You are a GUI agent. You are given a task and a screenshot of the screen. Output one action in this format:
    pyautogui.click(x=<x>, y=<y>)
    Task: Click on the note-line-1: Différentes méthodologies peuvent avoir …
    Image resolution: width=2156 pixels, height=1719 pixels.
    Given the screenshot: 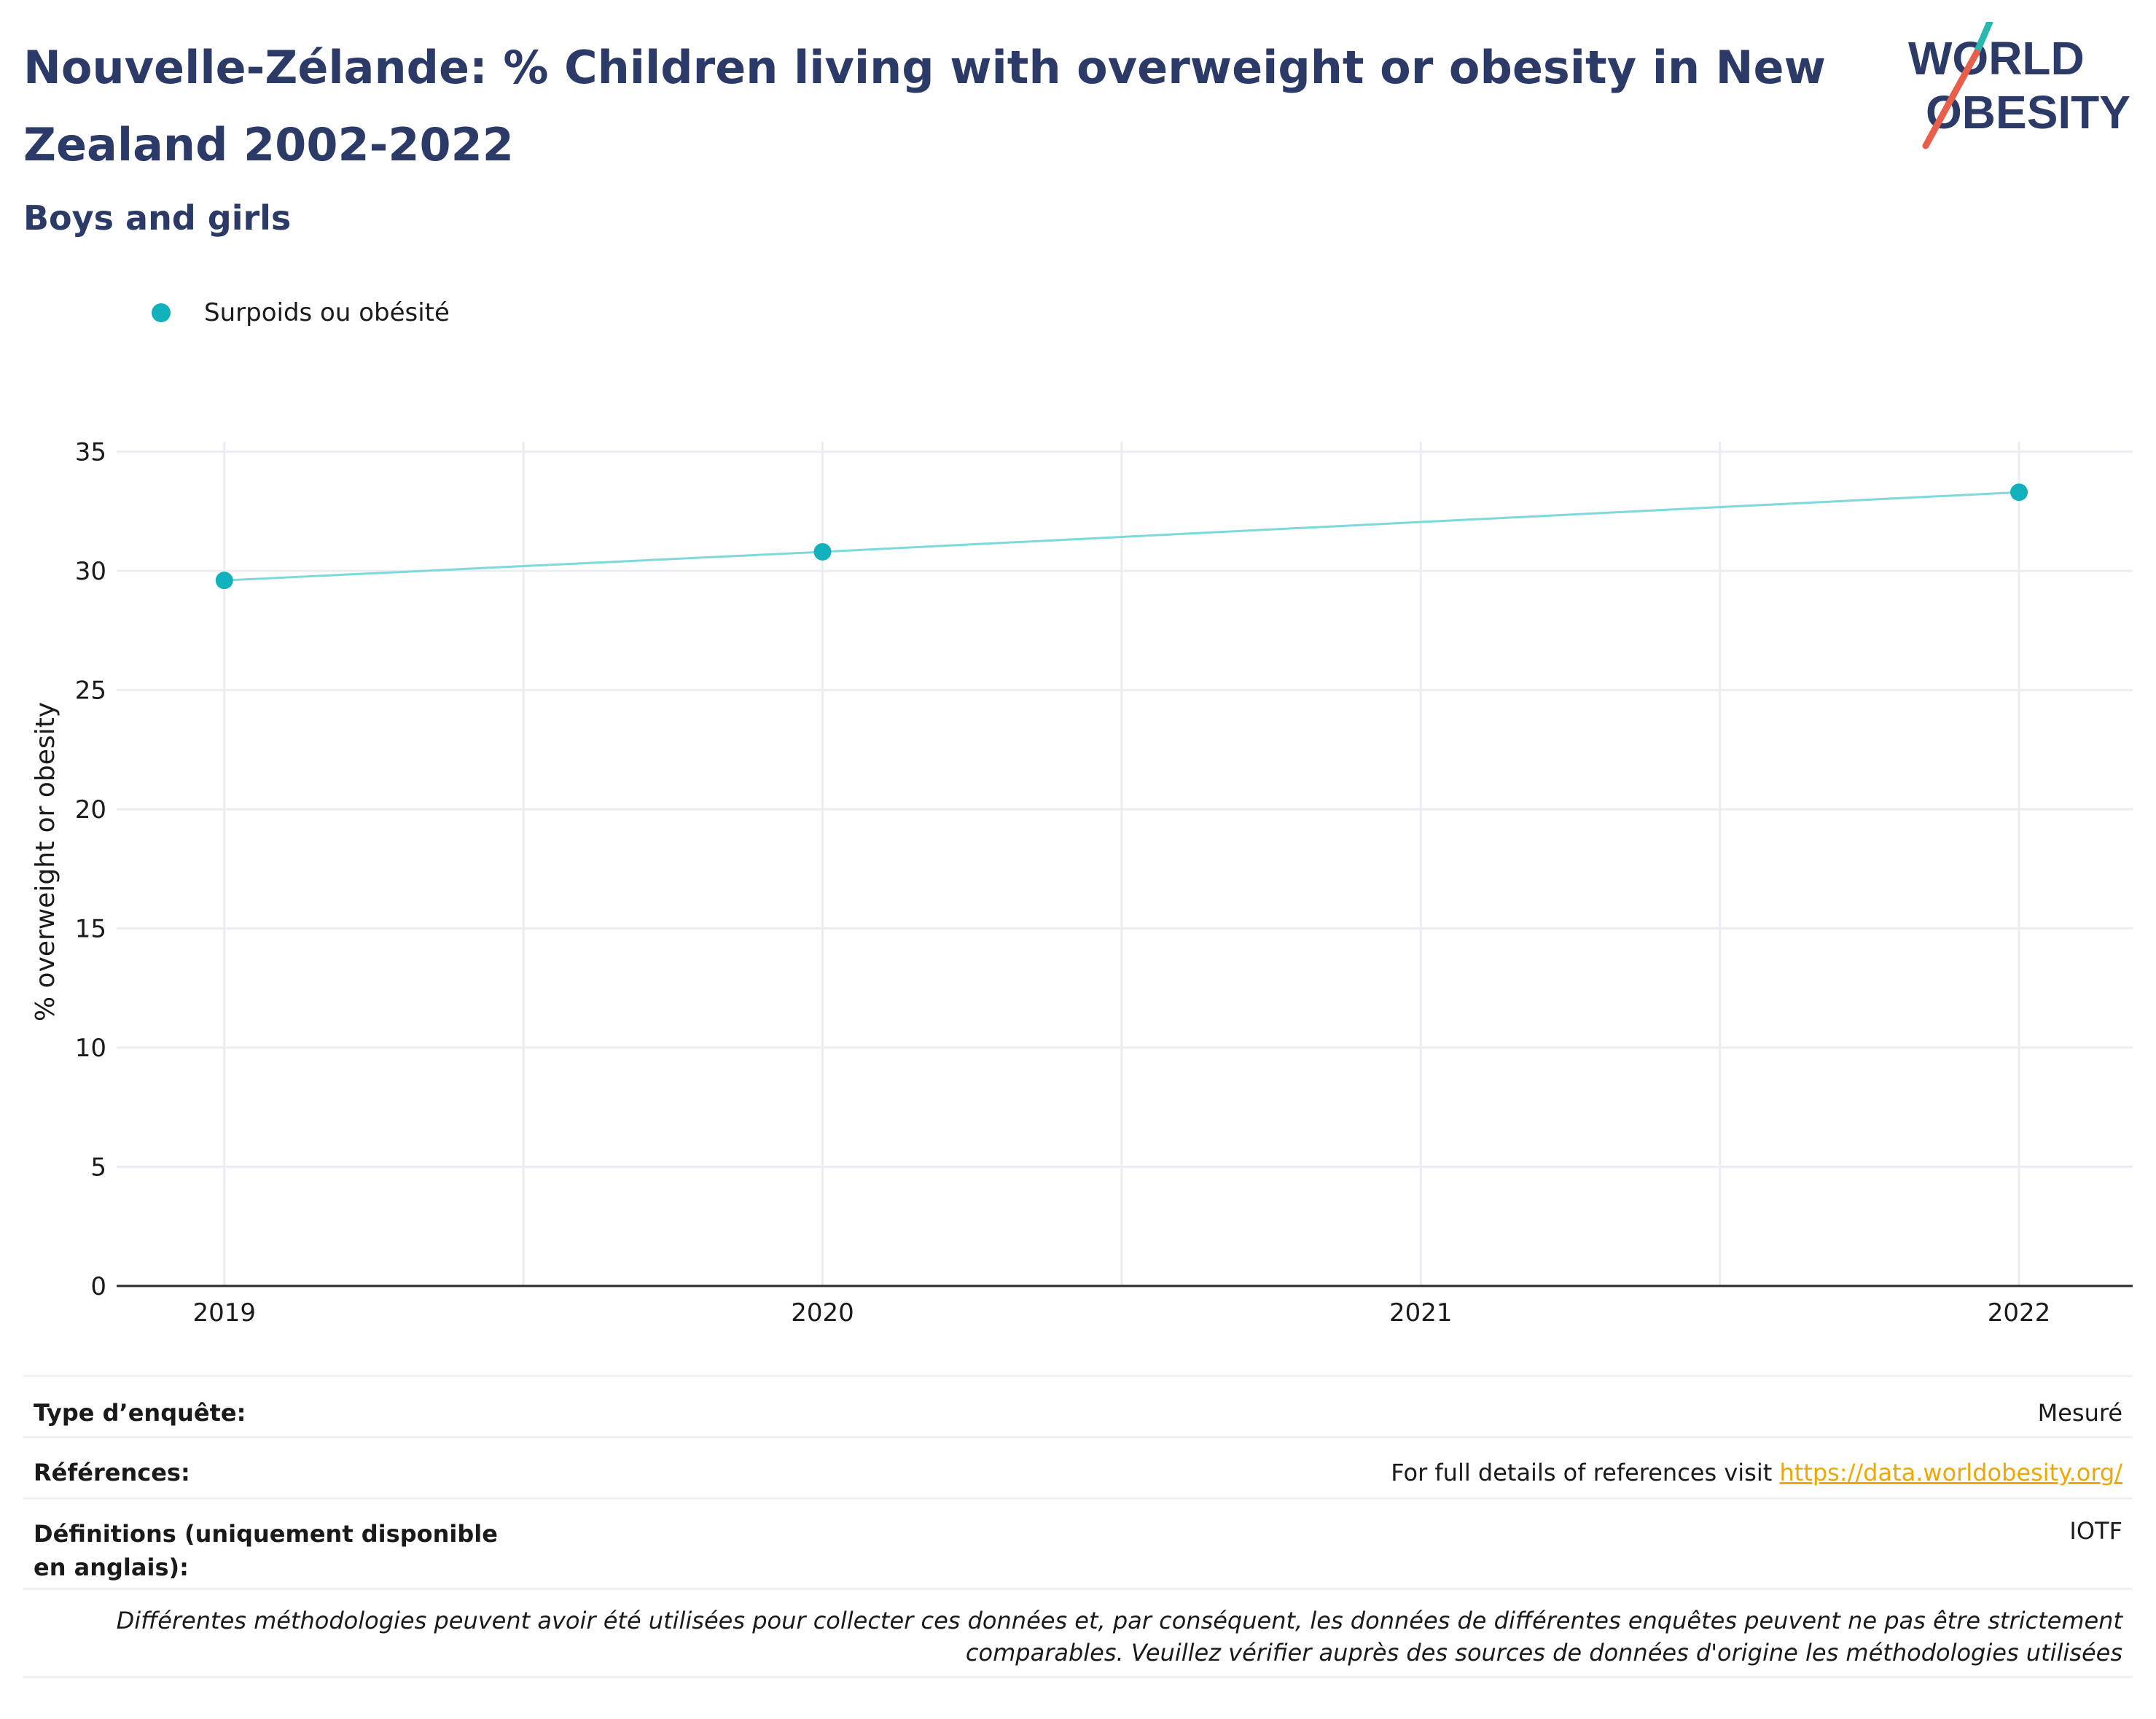 What is the action you would take?
    pyautogui.click(x=1119, y=1621)
    